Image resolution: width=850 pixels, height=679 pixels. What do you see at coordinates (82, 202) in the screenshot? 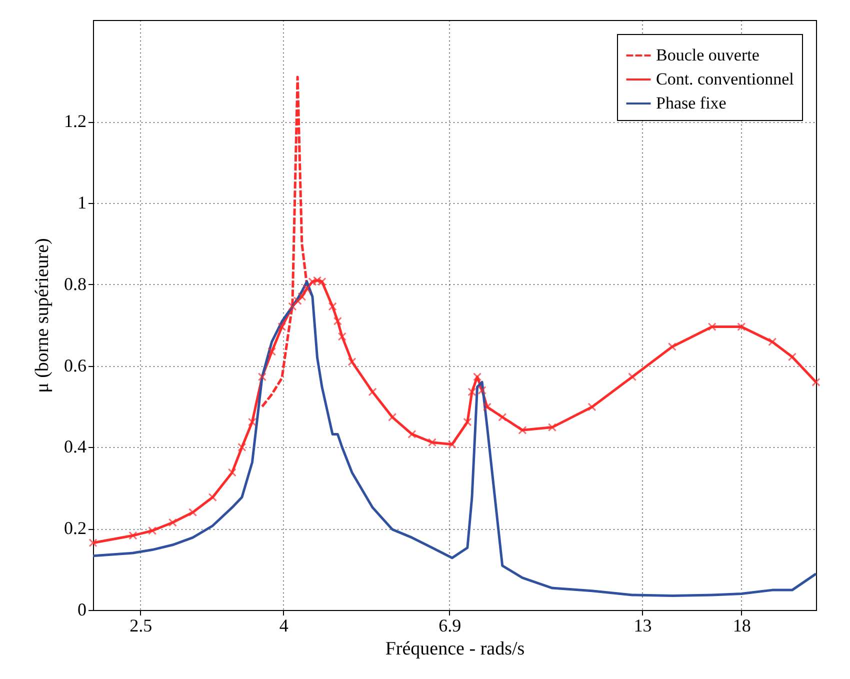
I see `y-tick-label: 1` at bounding box center [82, 202].